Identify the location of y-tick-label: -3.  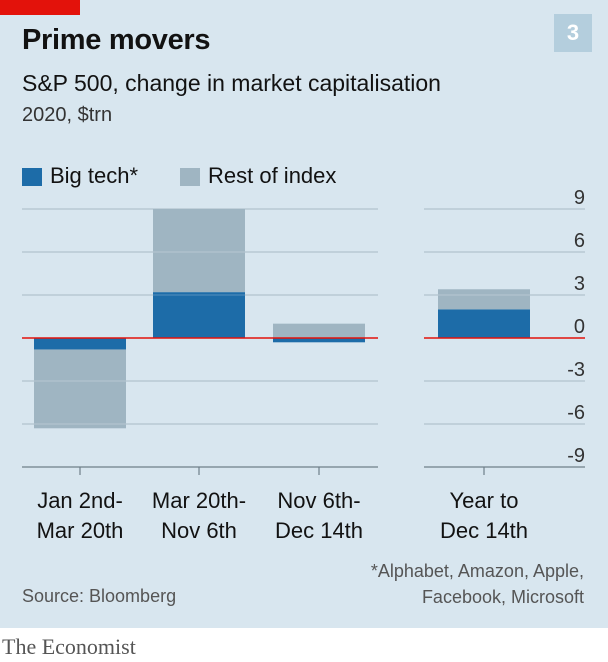
(576, 370).